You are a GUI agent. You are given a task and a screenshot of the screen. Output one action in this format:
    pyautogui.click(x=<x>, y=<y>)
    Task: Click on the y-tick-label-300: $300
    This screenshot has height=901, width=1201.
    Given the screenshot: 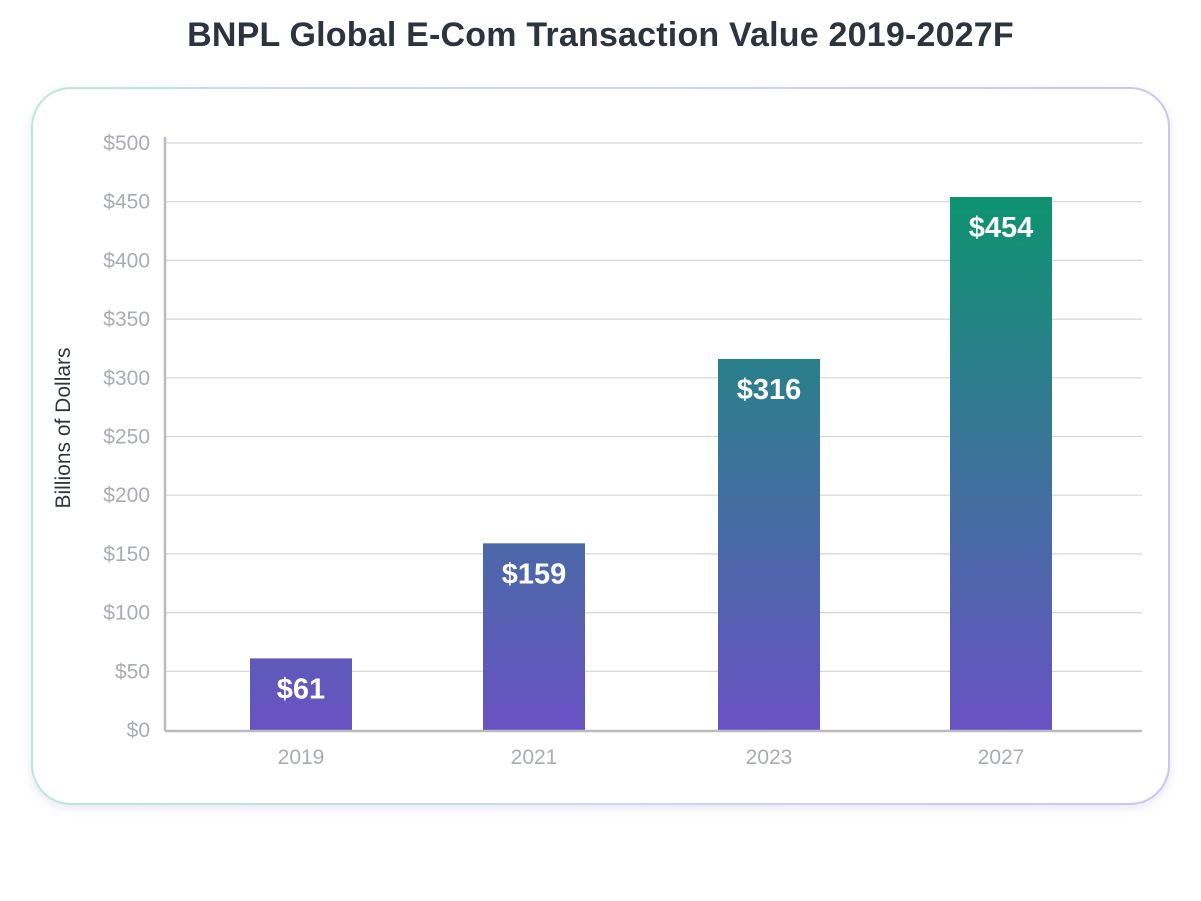 What is the action you would take?
    pyautogui.click(x=126, y=378)
    